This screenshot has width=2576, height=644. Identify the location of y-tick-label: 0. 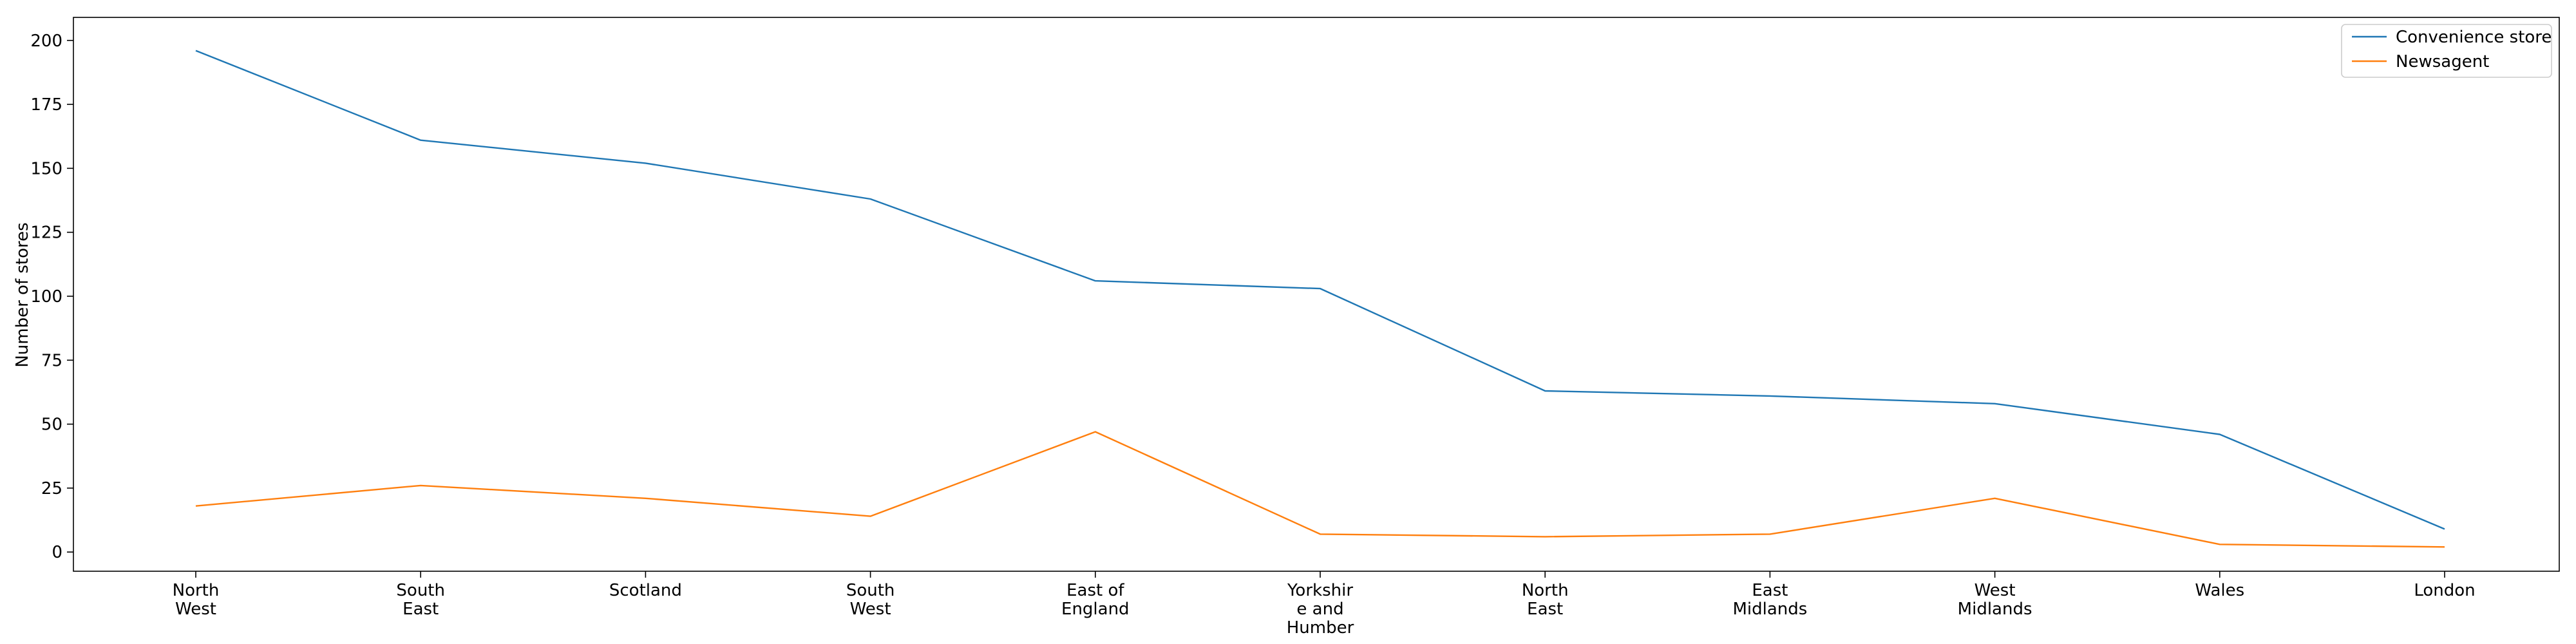
(57, 553).